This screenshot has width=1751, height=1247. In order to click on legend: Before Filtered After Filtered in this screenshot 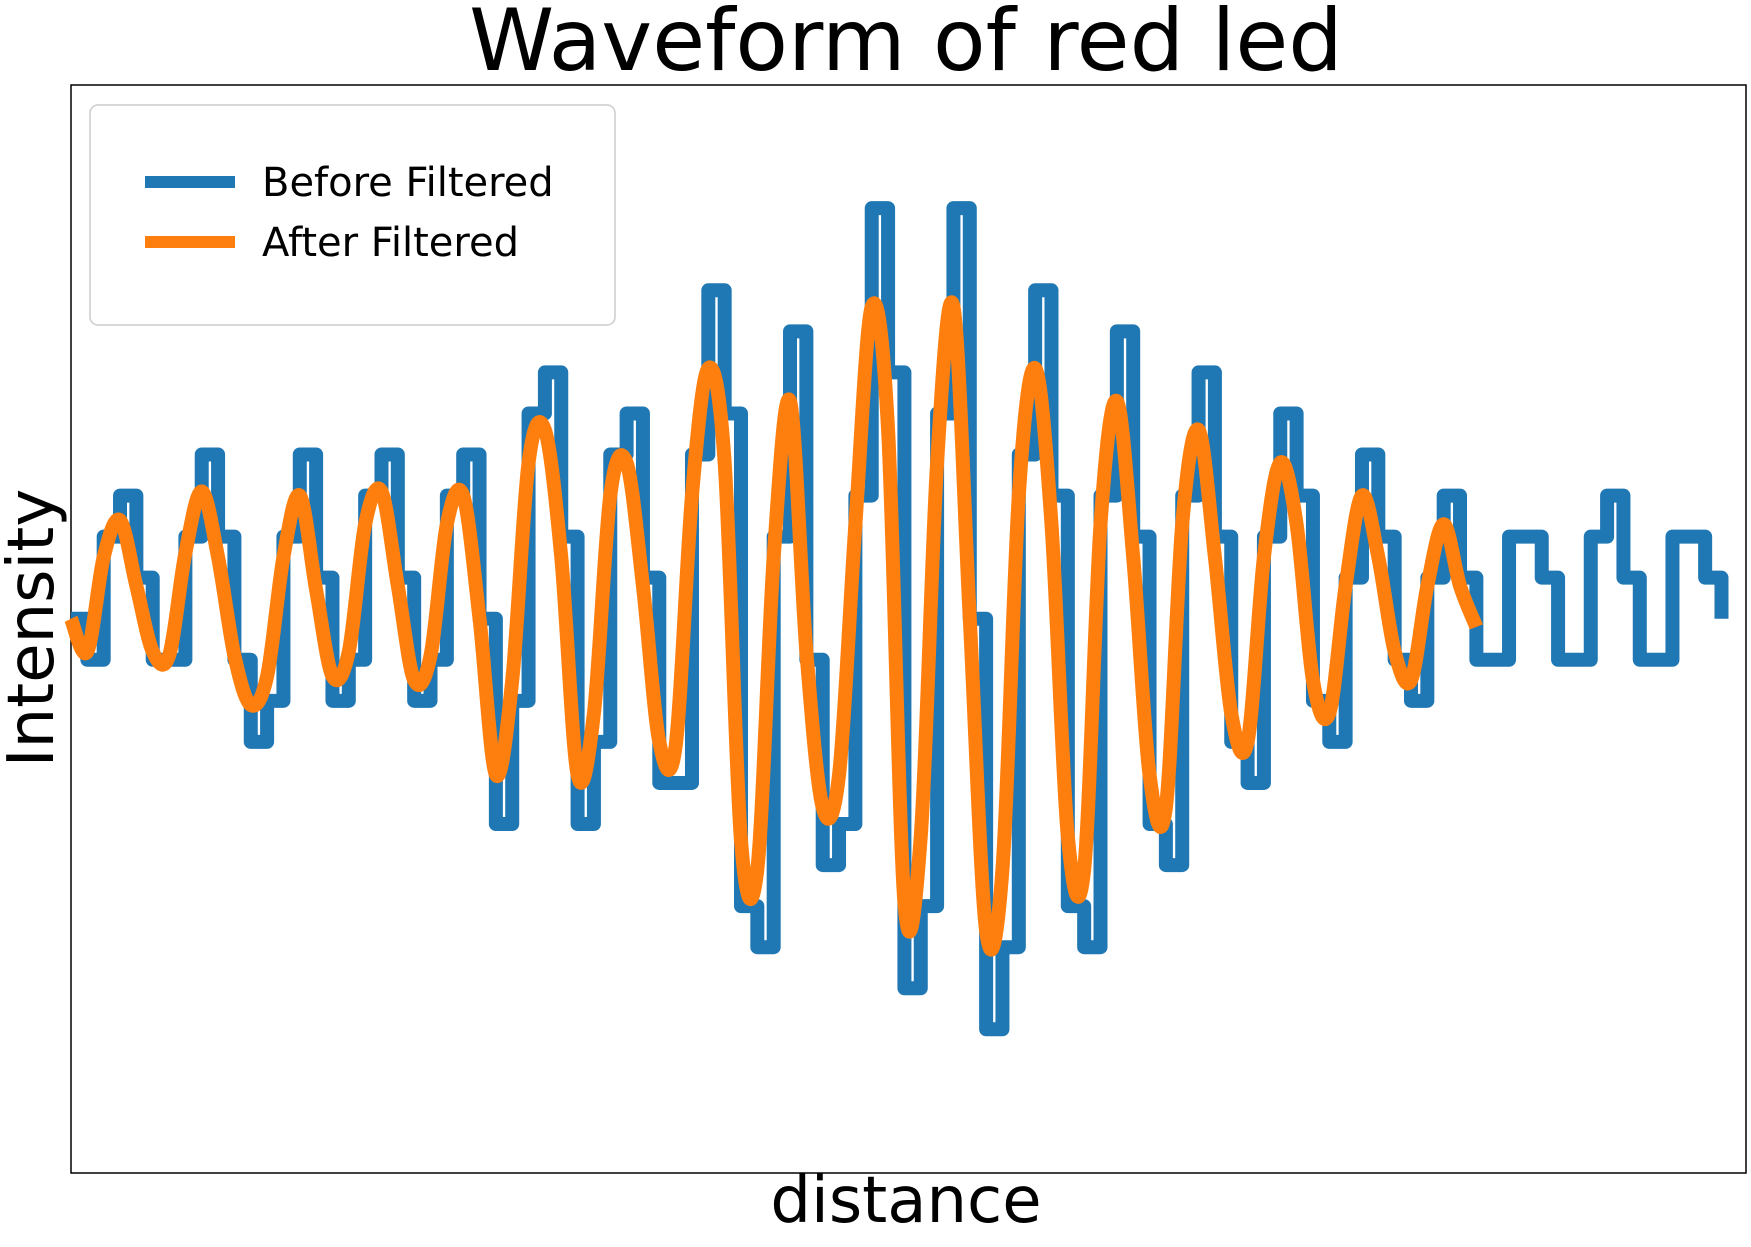, I will do `click(352, 215)`.